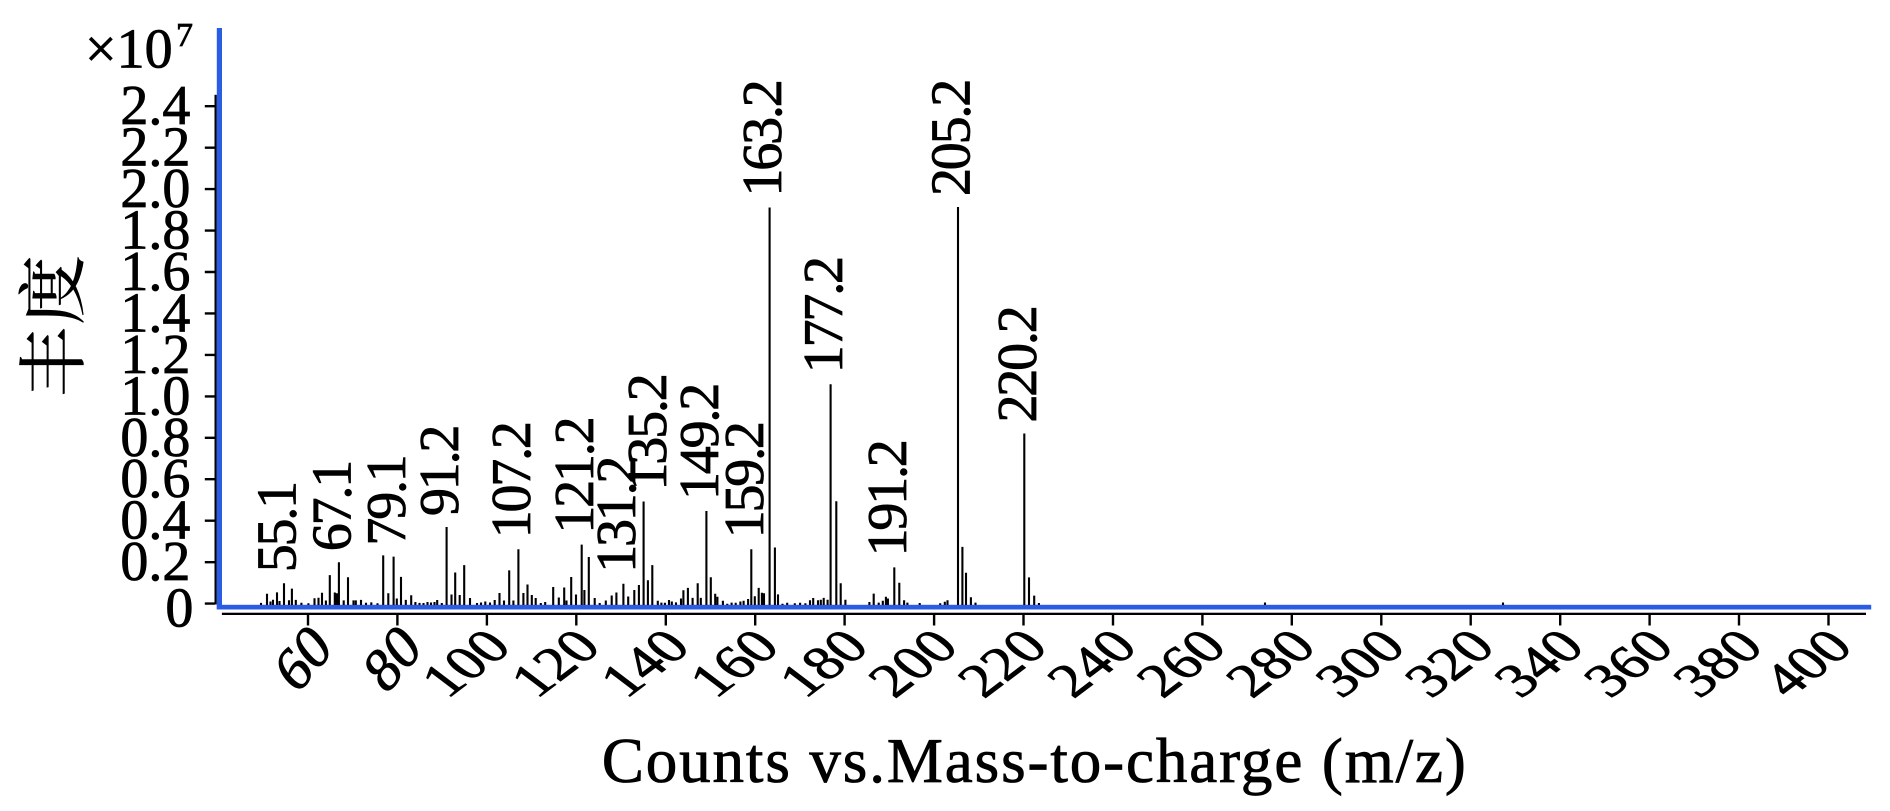 The width and height of the screenshot is (1890, 811). What do you see at coordinates (700, 442) in the screenshot?
I see `svg-text: 149.2` at bounding box center [700, 442].